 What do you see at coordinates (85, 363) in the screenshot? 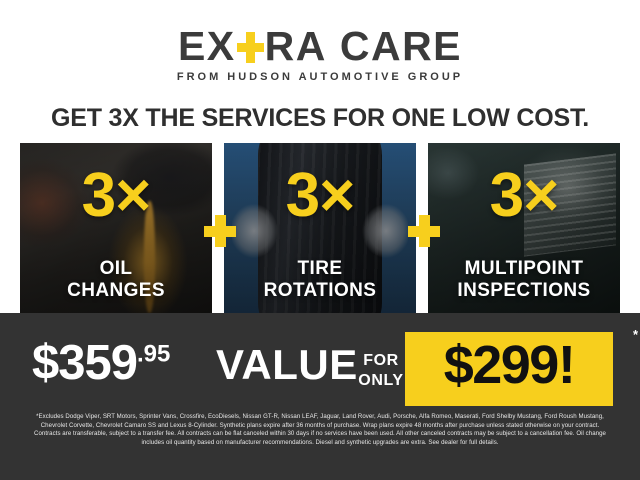
I see `original-value-dollars: $359` at bounding box center [85, 363].